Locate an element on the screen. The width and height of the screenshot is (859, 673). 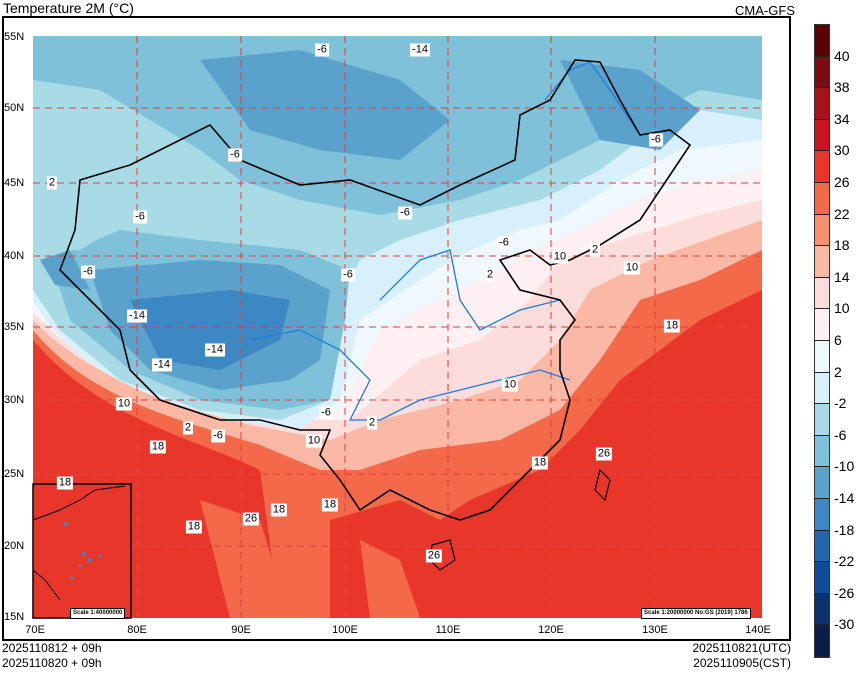
valid-time-utc: 2025110821(UTC) is located at coordinates (741, 648).